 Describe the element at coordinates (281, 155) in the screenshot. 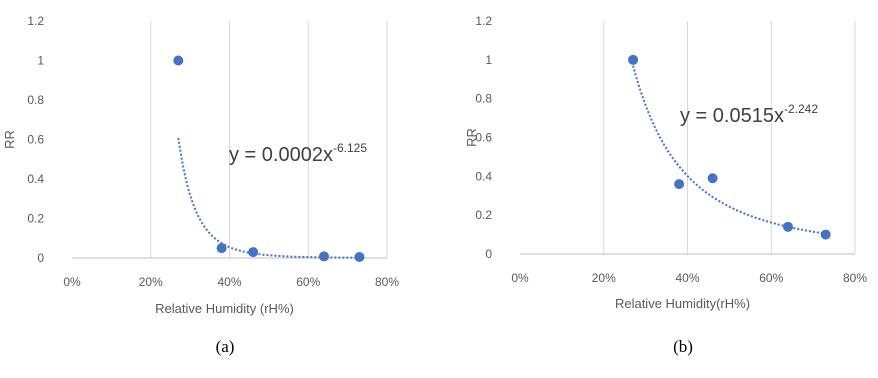

I see `equation-base: y = 0.0002x` at that location.